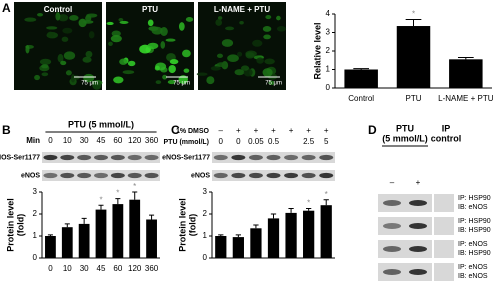 This screenshot has width=500, height=290. I want to click on panel-letter: C, so click(175, 130).